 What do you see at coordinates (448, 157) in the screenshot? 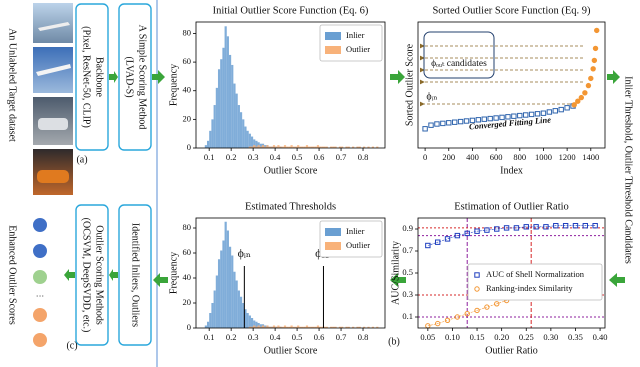
I see `x-tick-label: 200` at bounding box center [448, 157].